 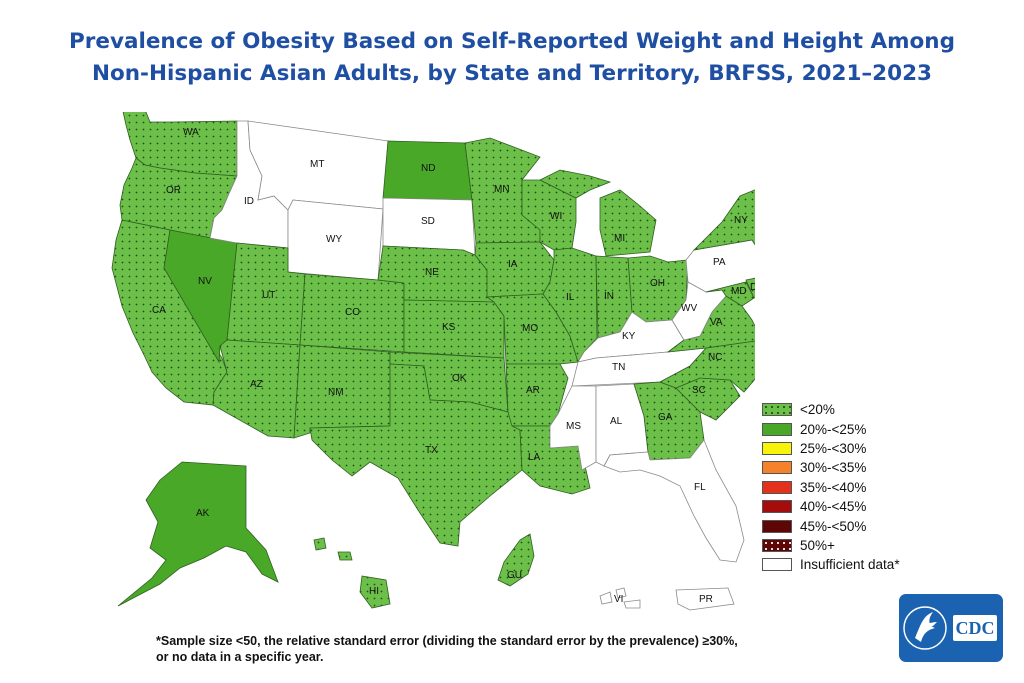 I want to click on state-label-CA: CA, so click(x=159, y=310).